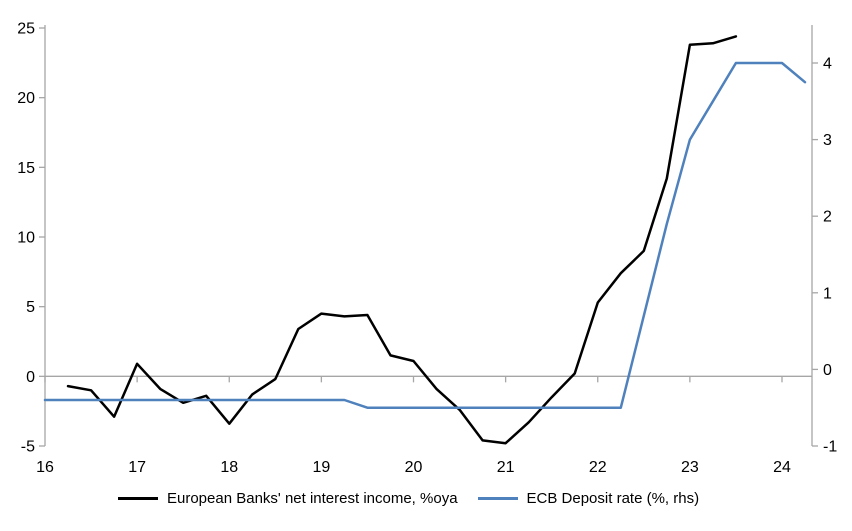 This screenshot has height=531, width=852. Describe the element at coordinates (827, 370) in the screenshot. I see `right-axis-tick-label: 0` at that location.